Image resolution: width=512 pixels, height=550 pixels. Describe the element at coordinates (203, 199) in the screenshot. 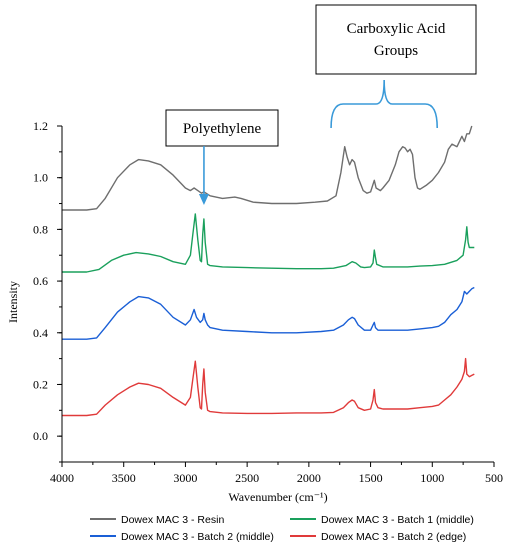

I see `polyethylene-arrowhead` at that location.